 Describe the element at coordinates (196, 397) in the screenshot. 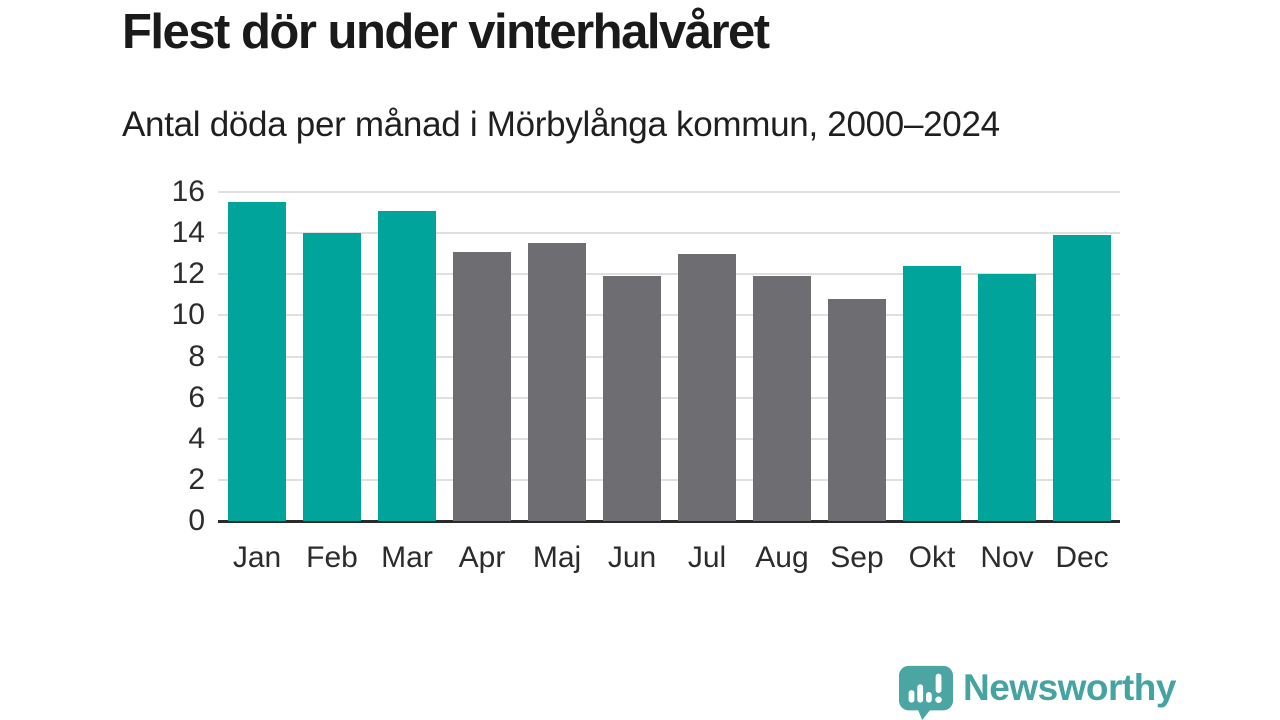

I see `y-tick-label-6: 6` at that location.